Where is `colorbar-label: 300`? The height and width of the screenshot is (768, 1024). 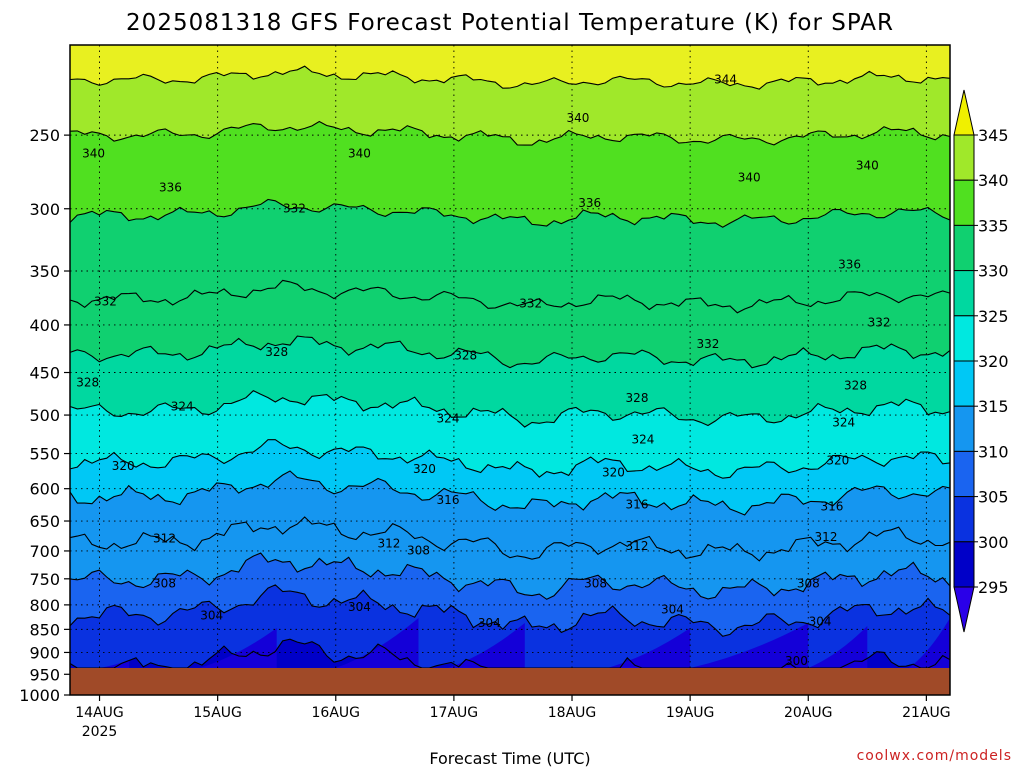
colorbar-label: 300 is located at coordinates (993, 542).